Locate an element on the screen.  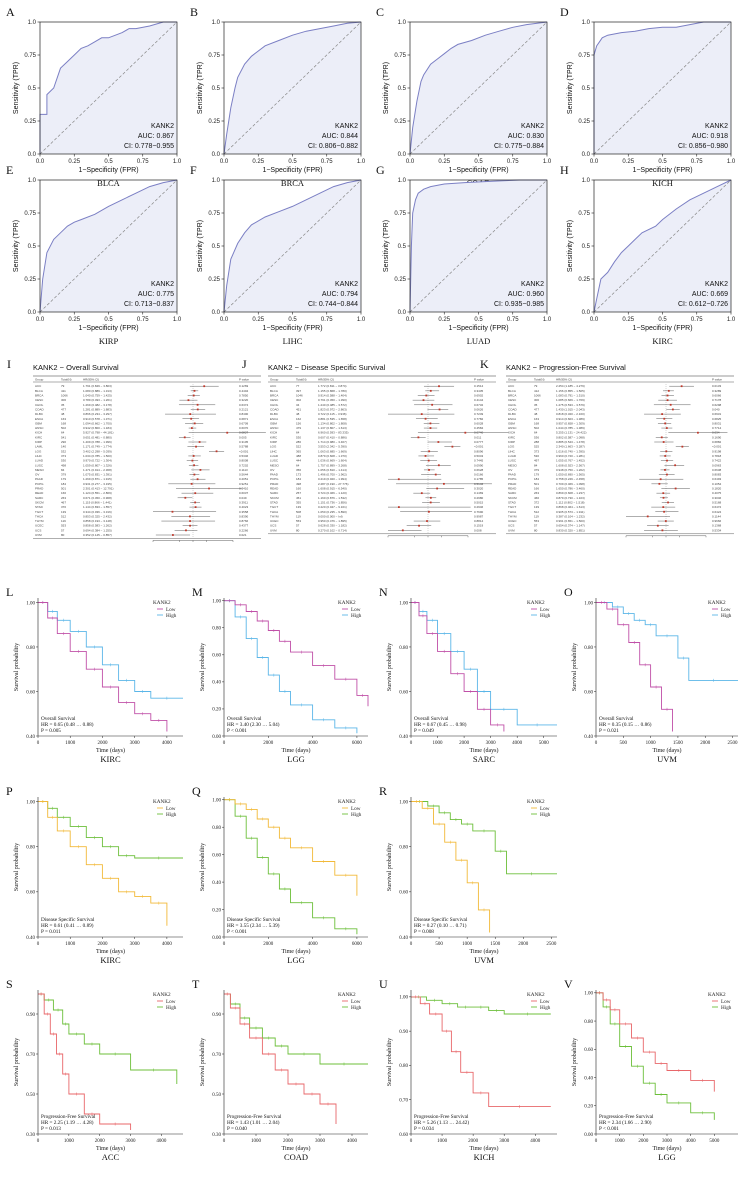
p-value: P < 0.001 is located at coordinates (237, 932).